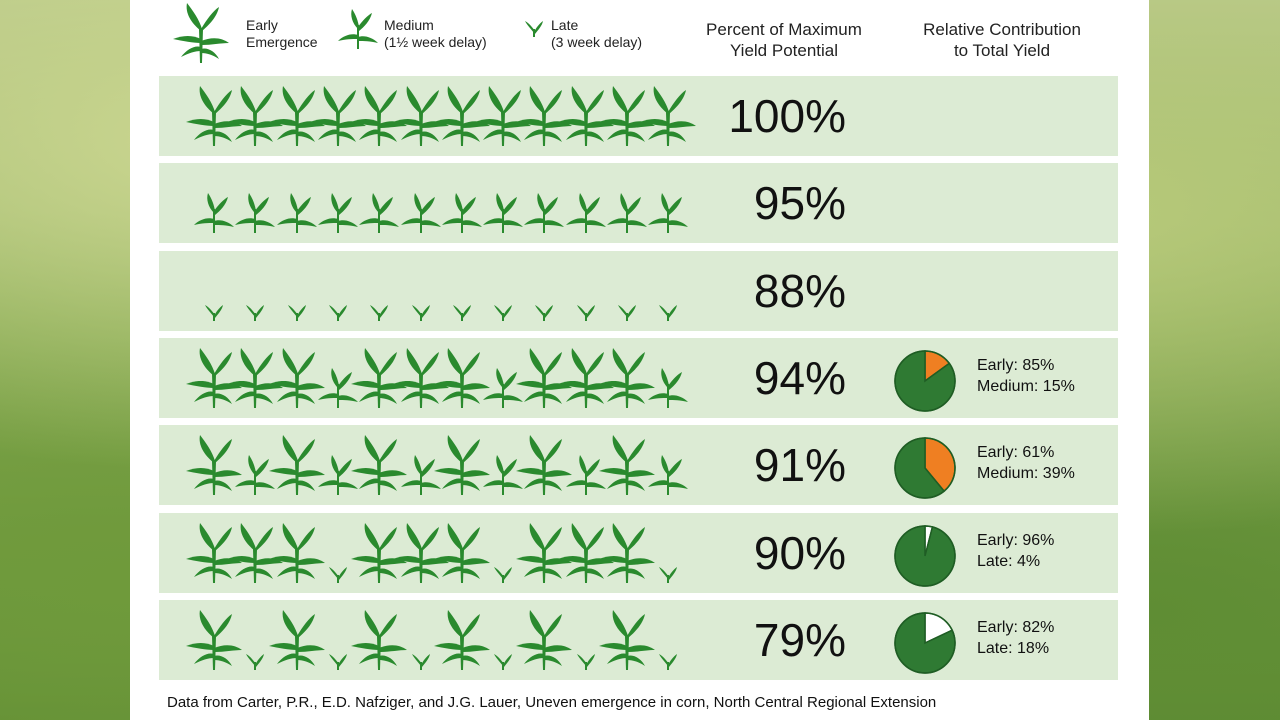  What do you see at coordinates (799, 553) in the screenshot?
I see `yield-percent-label: 90%` at bounding box center [799, 553].